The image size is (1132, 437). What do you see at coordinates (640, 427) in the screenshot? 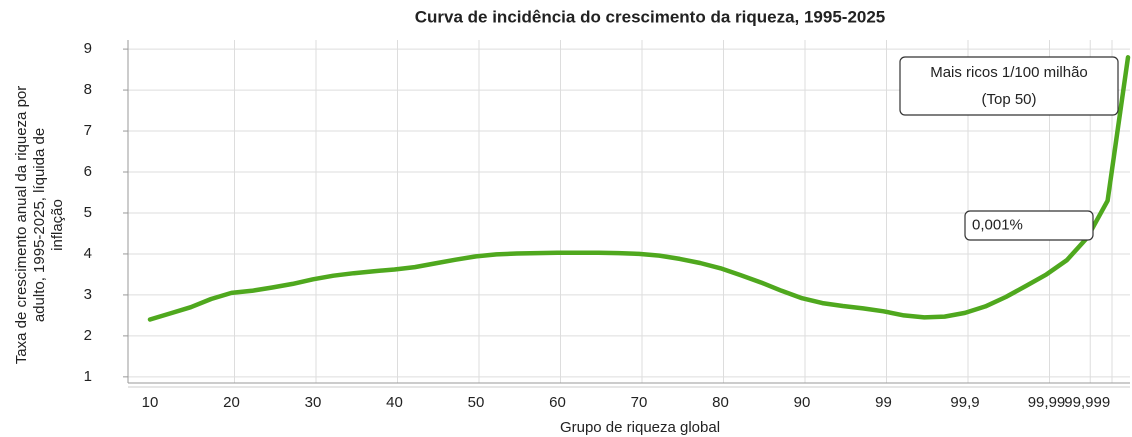
I see `x-axis-title: Grupo de riqueza global` at bounding box center [640, 427].